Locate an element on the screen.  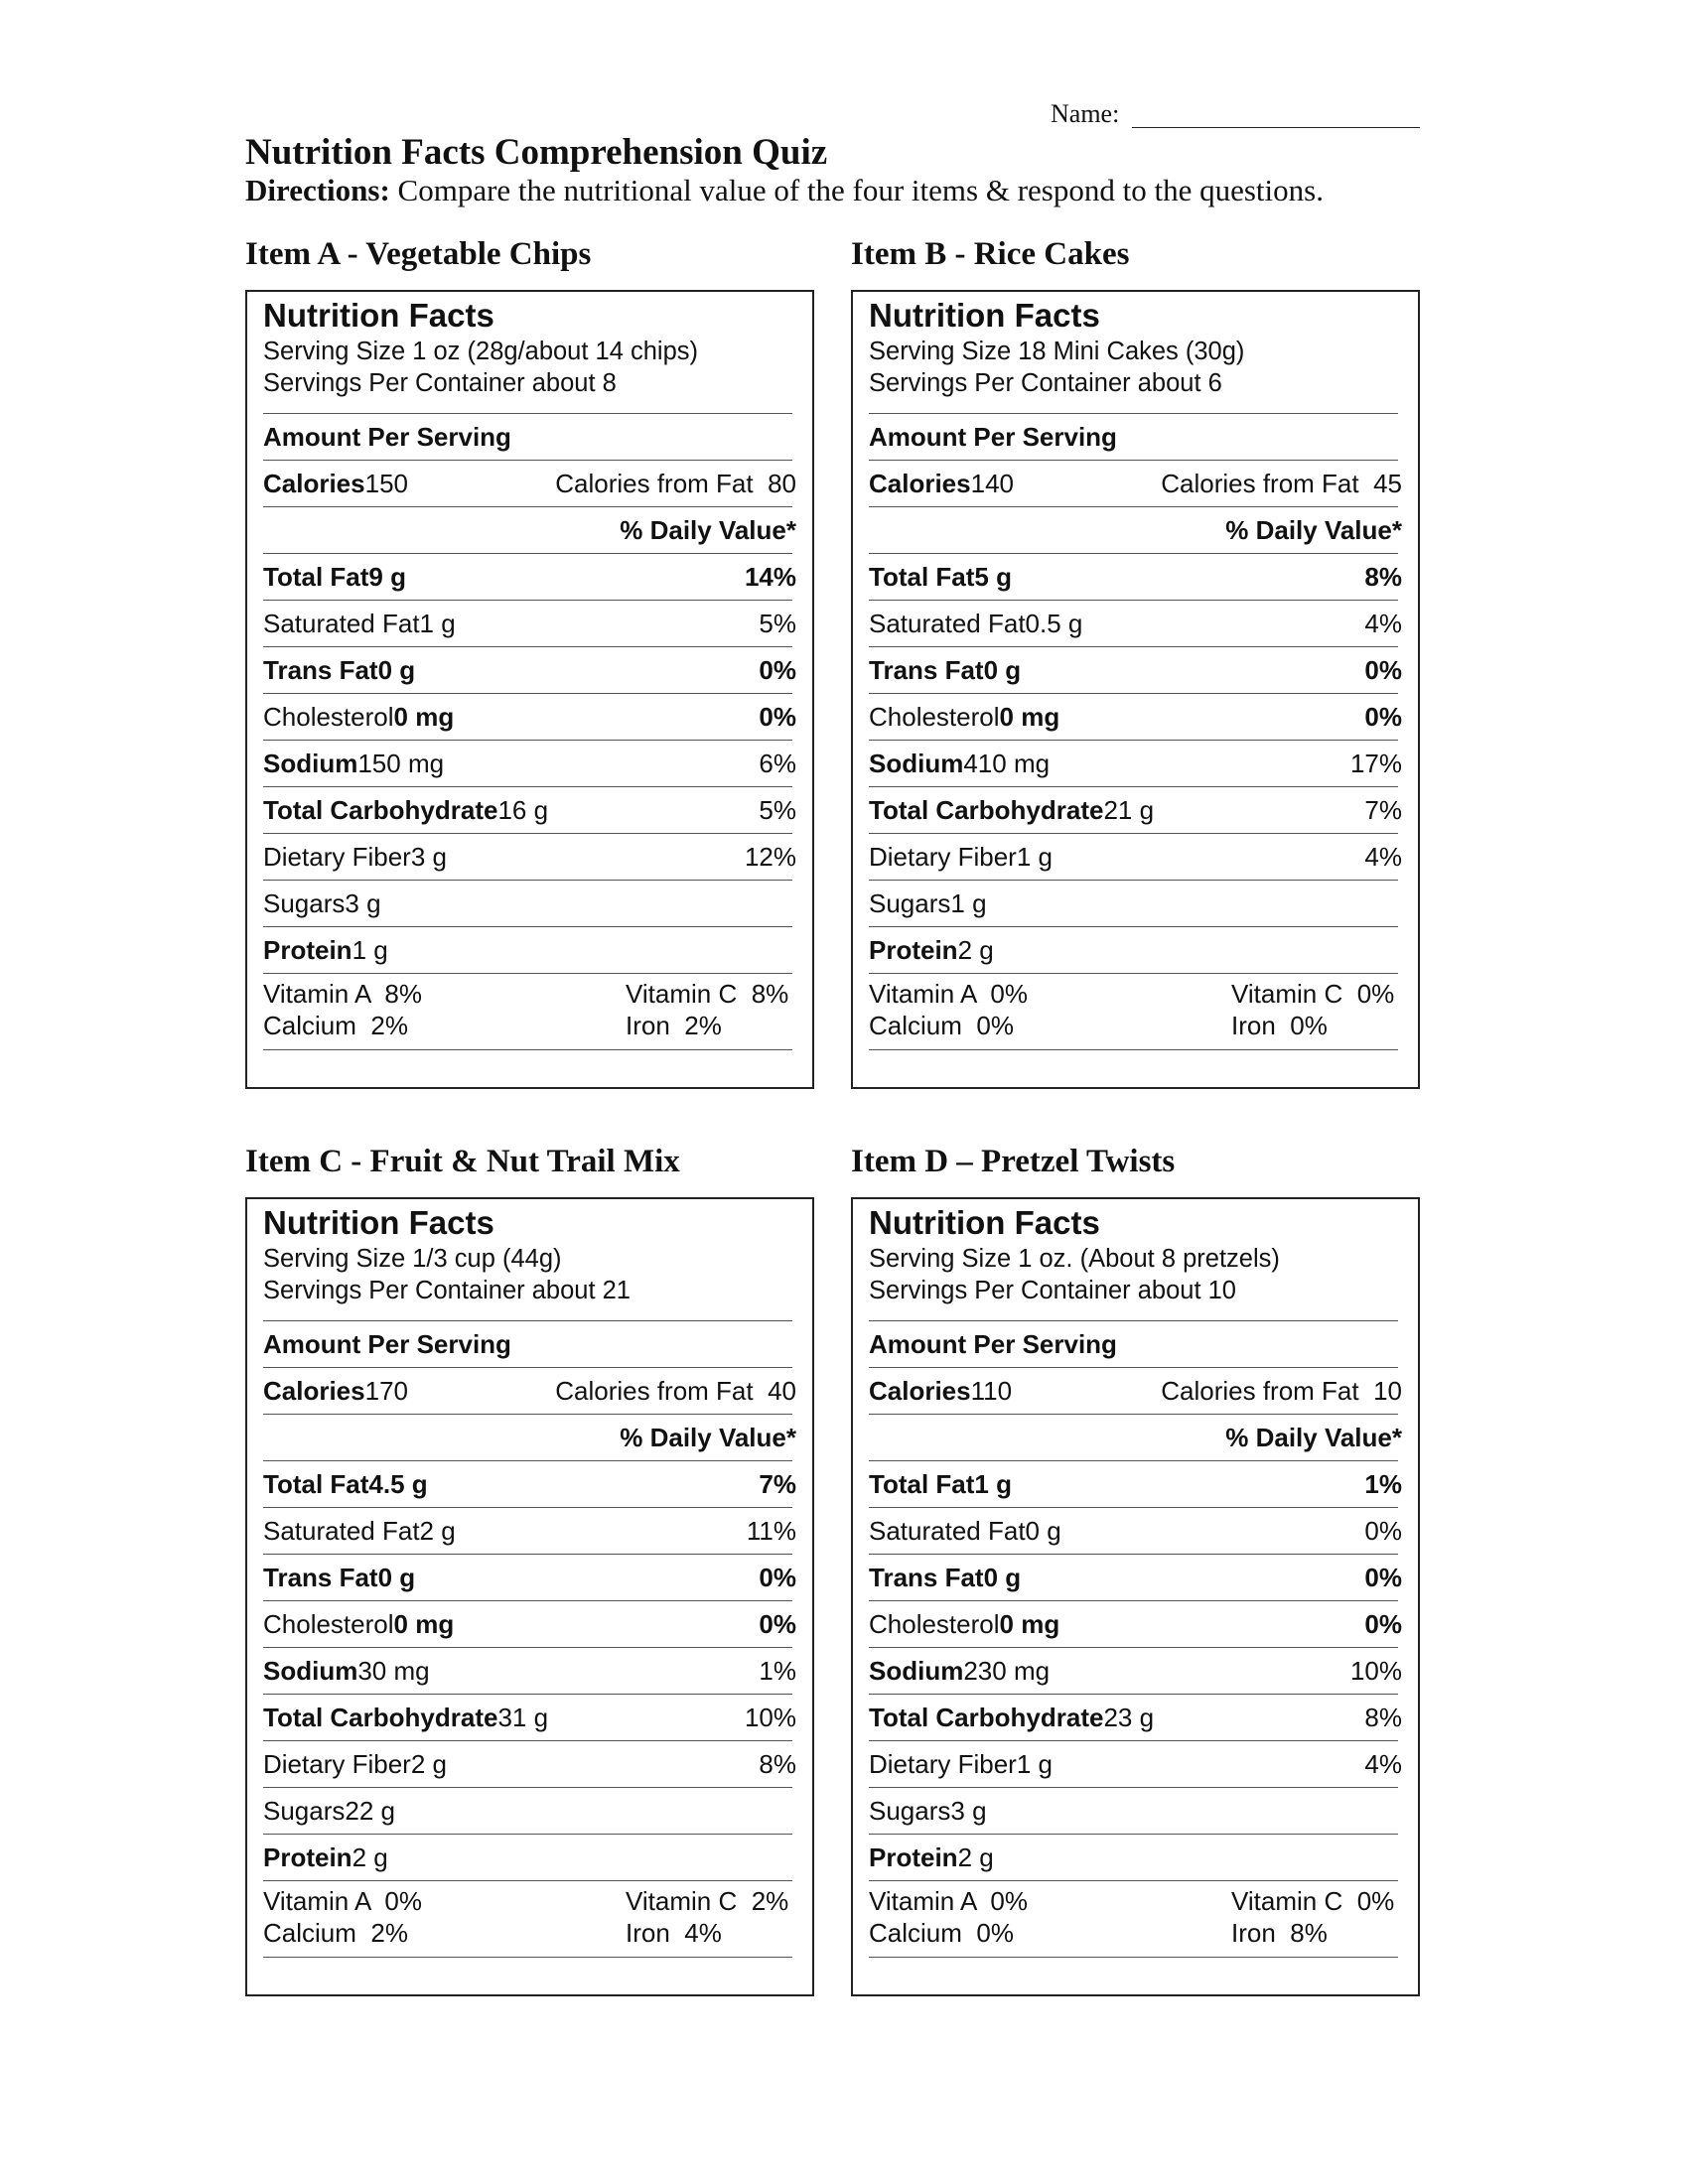
nutrient-amount: 22 g is located at coordinates (370, 1810).